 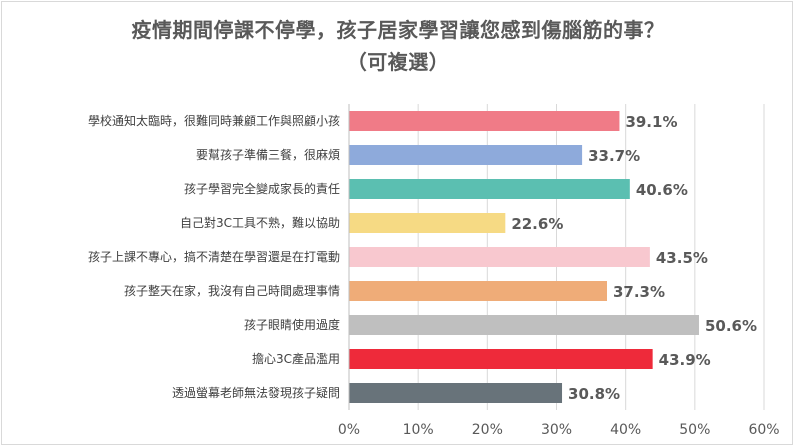 I want to click on category-label: 要幫孩子準備三餐，很麻煩, so click(x=268, y=154).